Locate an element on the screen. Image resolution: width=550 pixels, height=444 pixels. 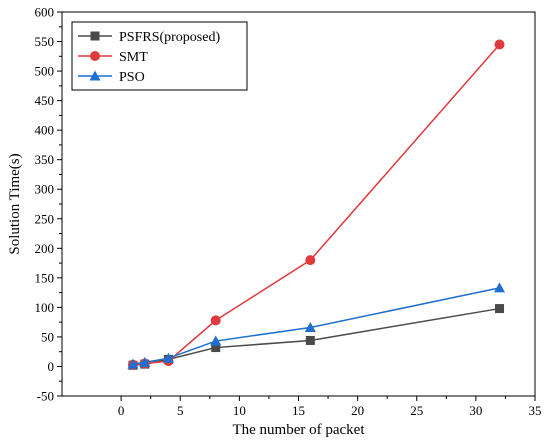
x-tick-label: 30 is located at coordinates (475, 410).